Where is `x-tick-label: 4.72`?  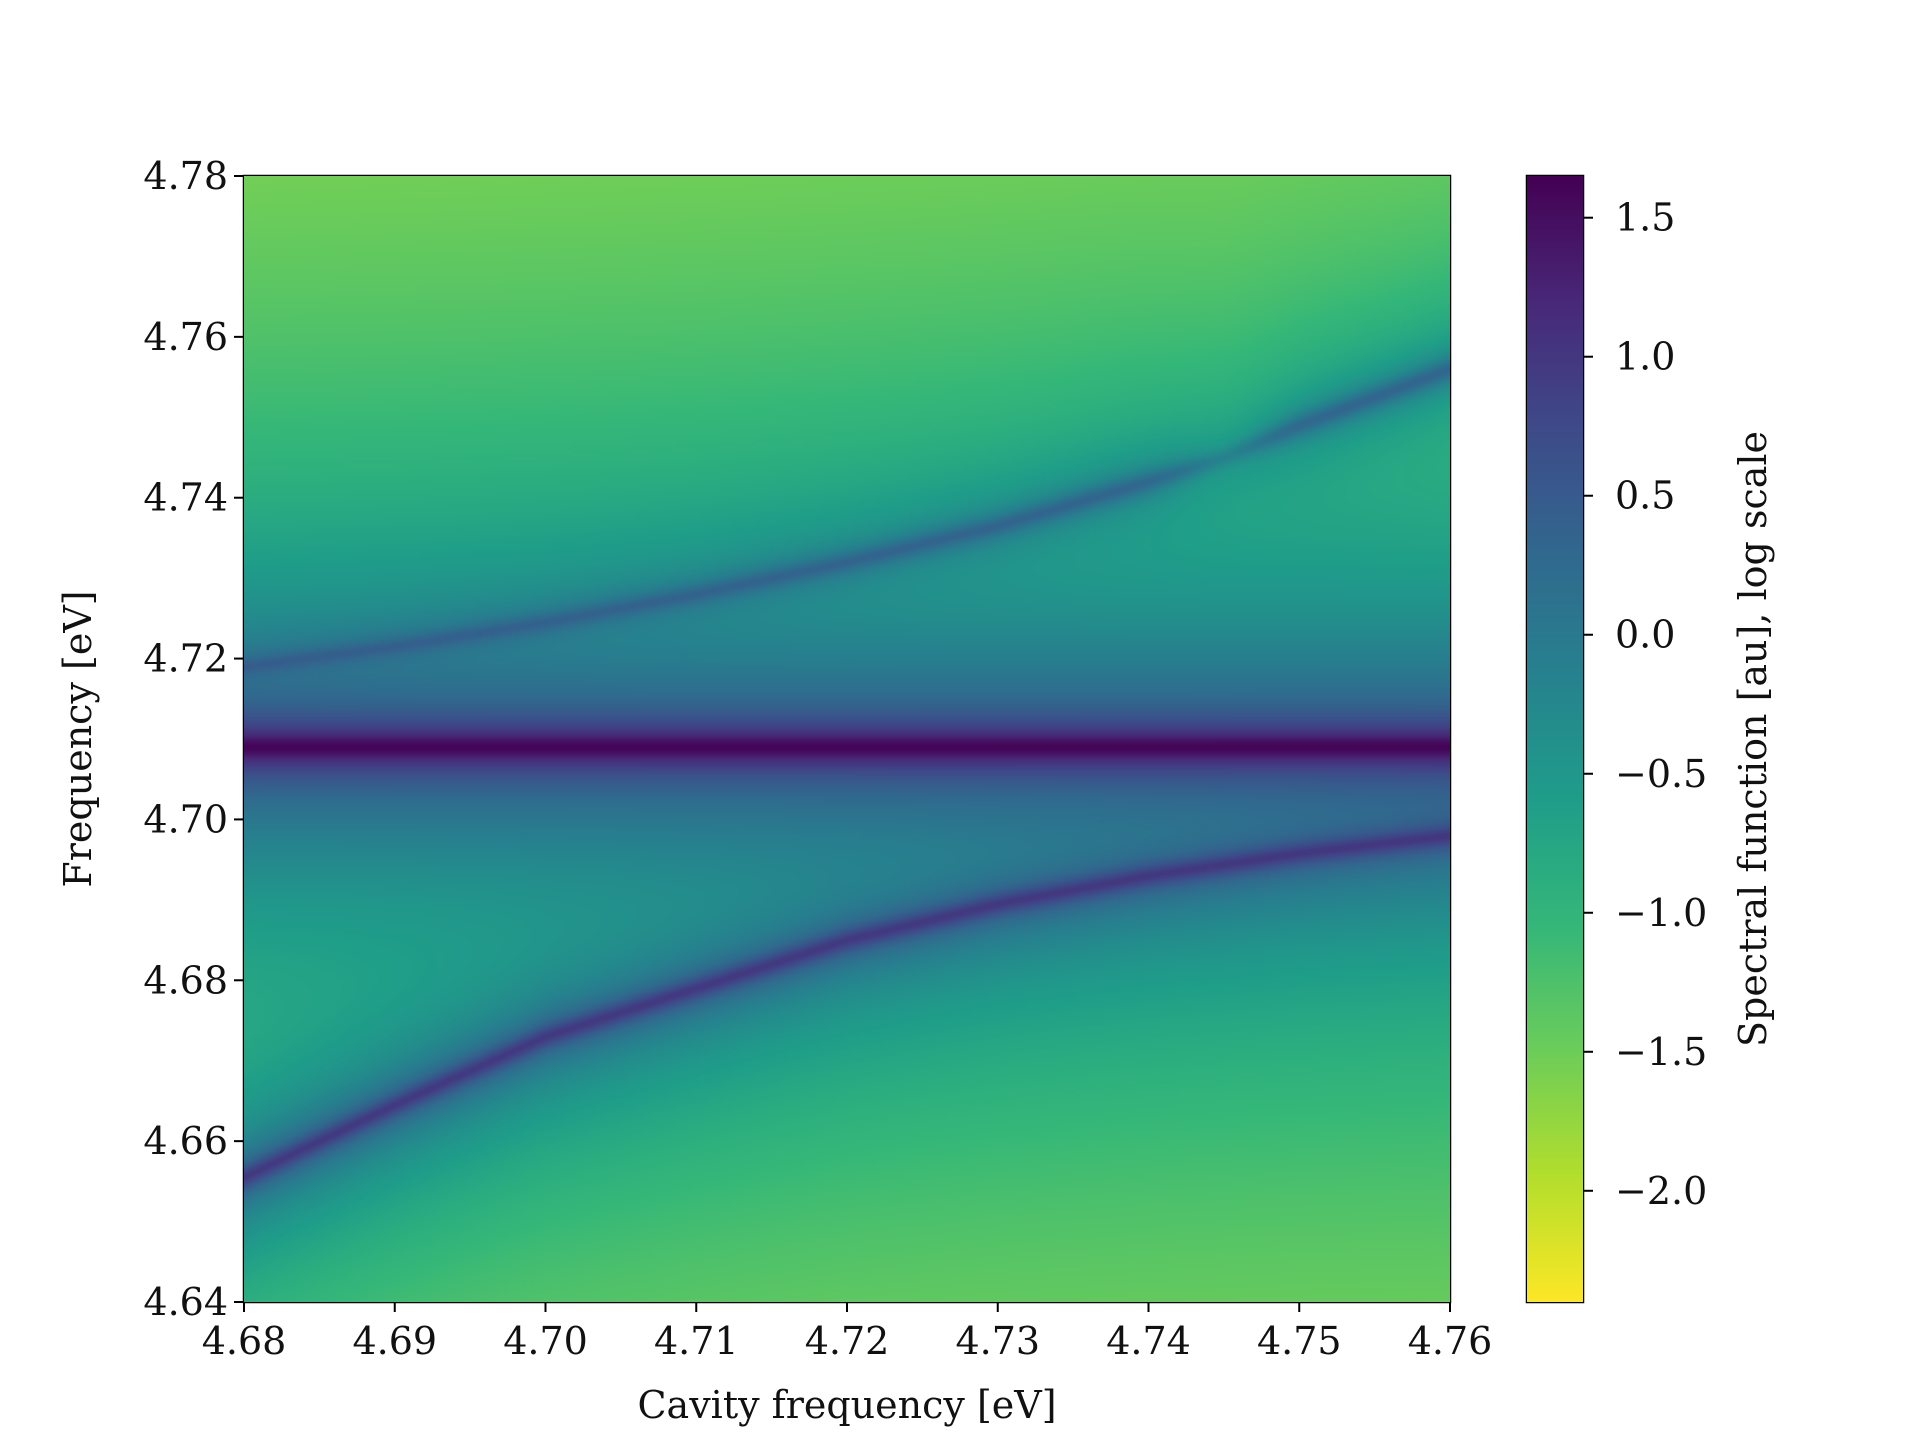
x-tick-label: 4.72 is located at coordinates (847, 1341).